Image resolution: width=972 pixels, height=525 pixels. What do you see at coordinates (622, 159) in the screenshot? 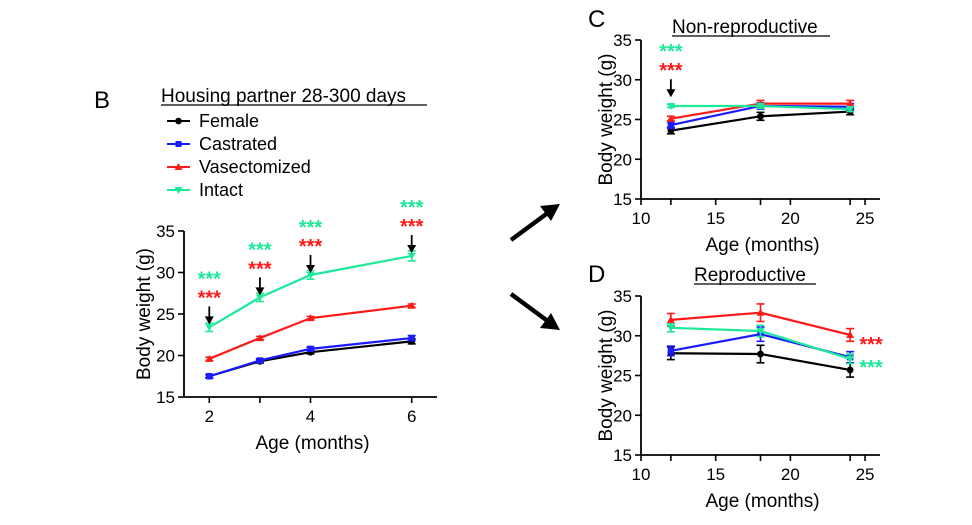
I see `panel-c-y-tick-label-20: 20` at bounding box center [622, 159].